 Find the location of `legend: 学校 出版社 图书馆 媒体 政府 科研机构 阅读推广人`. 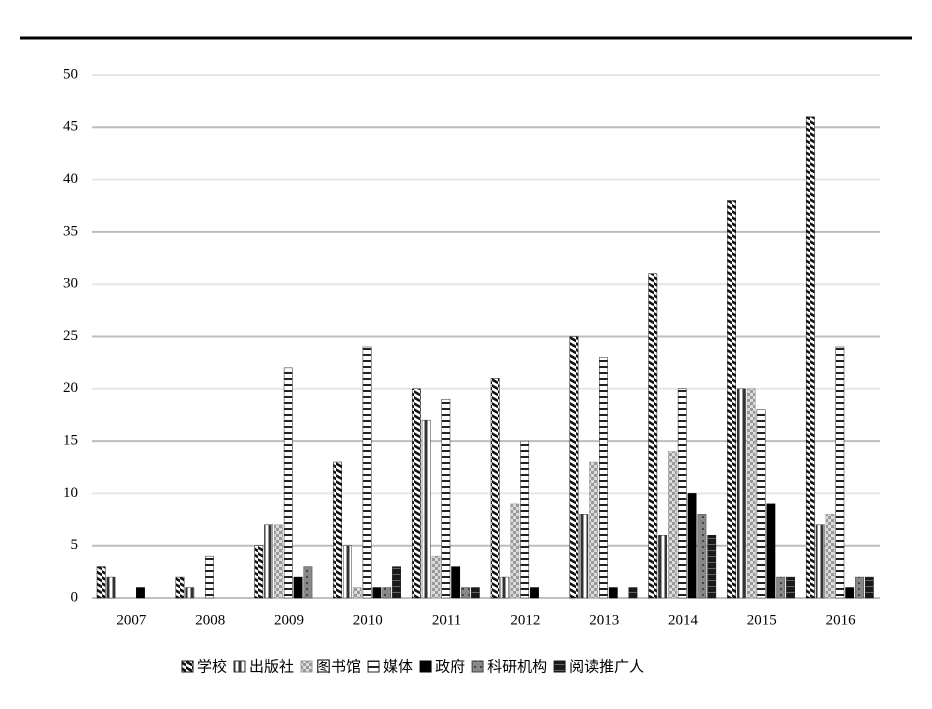

legend: 学校 出版社 图书馆 媒体 政府 科研机构 阅读推广人 is located at coordinates (412, 667).